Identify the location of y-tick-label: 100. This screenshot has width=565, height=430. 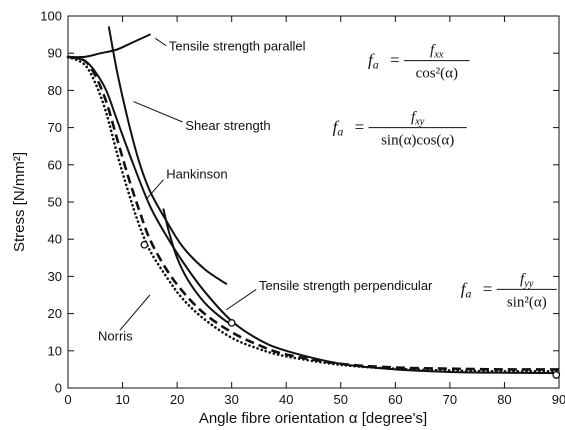
(51, 16).